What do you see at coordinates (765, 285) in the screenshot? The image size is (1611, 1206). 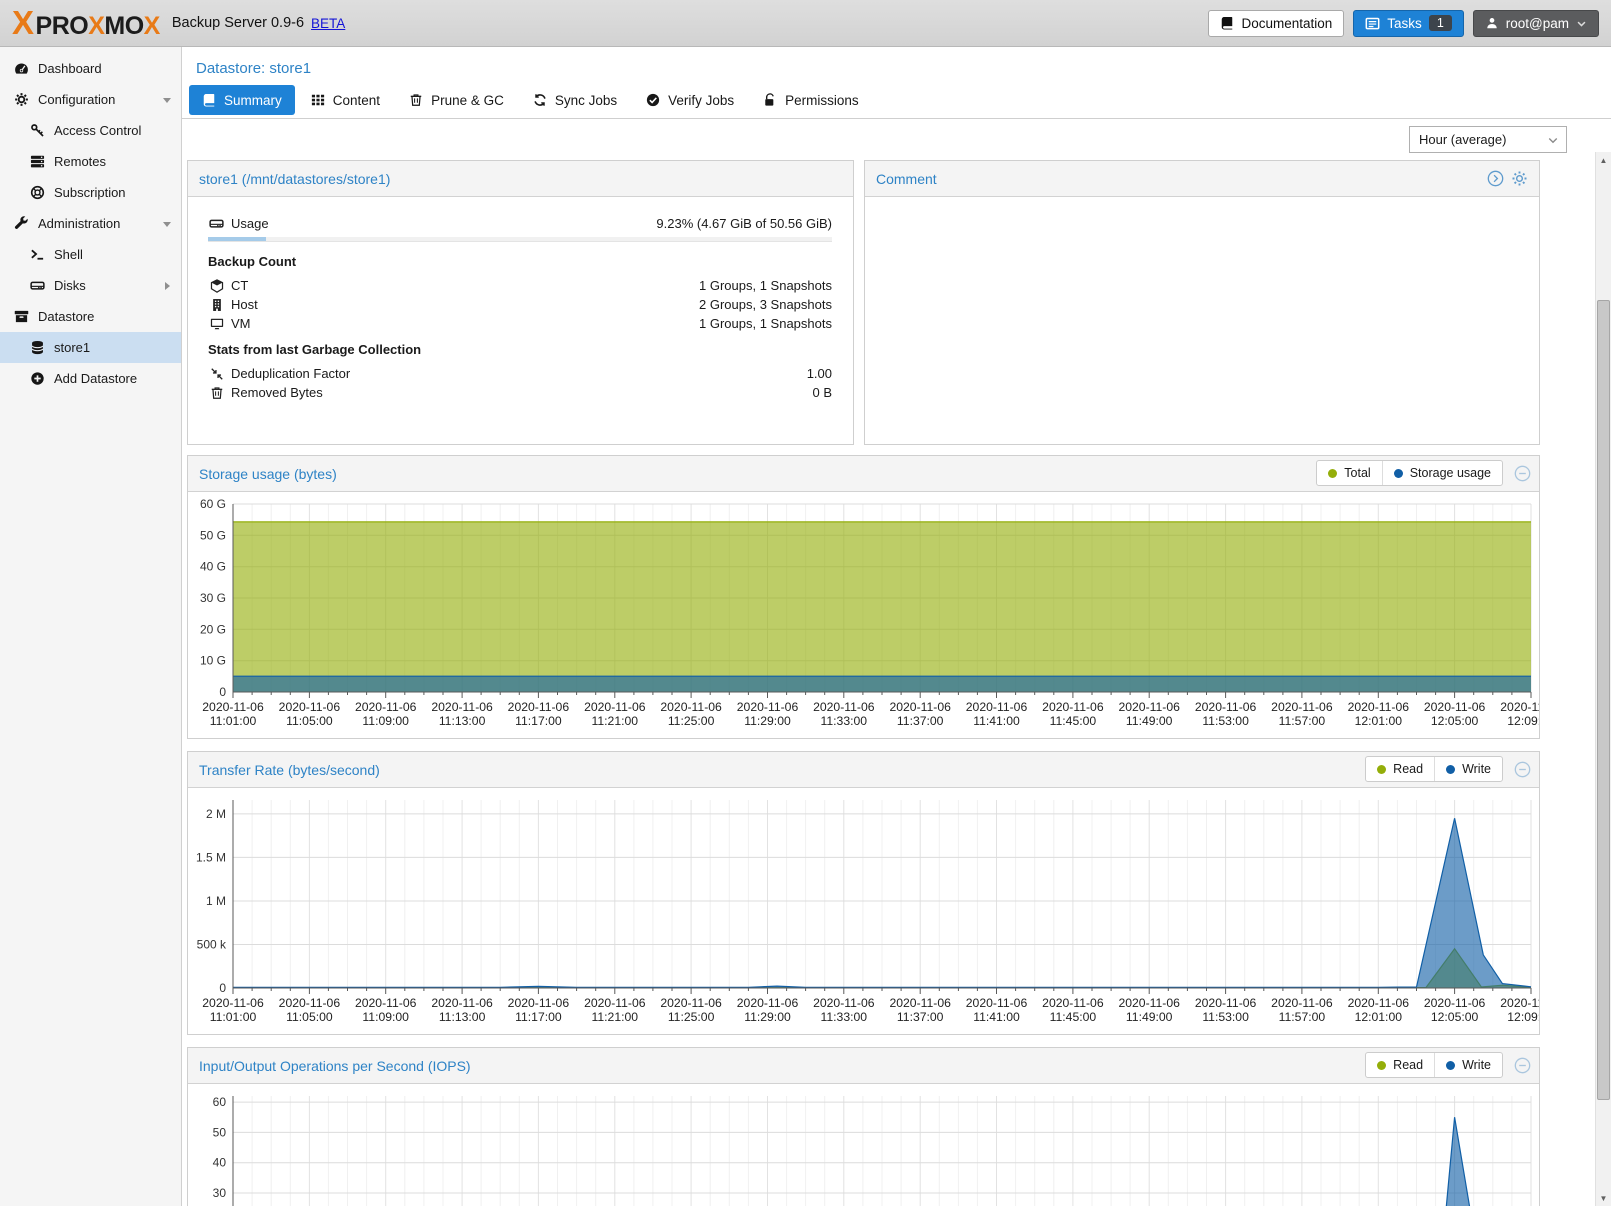 I see `stat-value: 1 Groups, 1 Snapshots` at bounding box center [765, 285].